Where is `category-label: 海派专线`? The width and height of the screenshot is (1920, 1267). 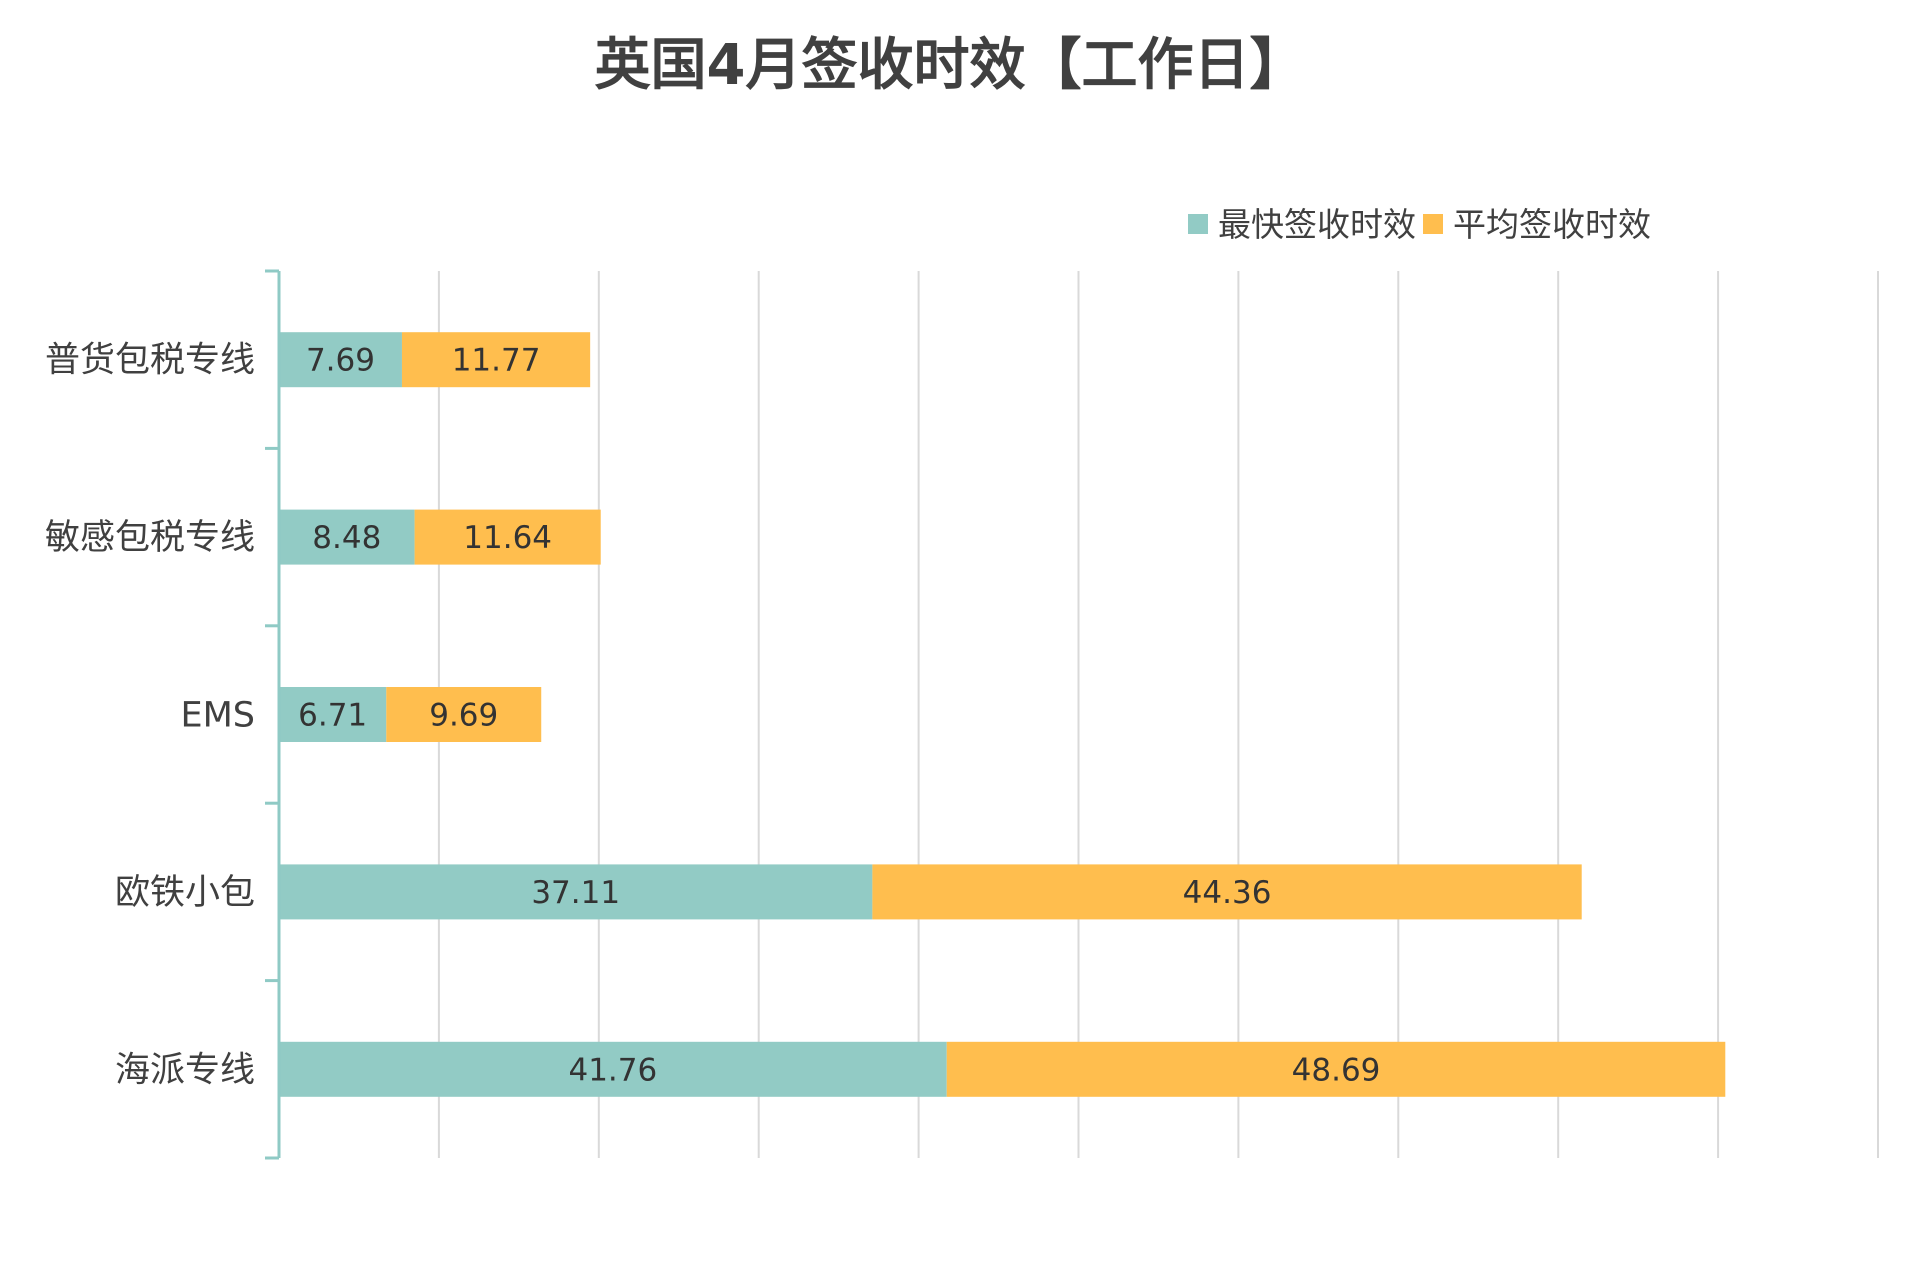
category-label: 海派专线 is located at coordinates (185, 1070).